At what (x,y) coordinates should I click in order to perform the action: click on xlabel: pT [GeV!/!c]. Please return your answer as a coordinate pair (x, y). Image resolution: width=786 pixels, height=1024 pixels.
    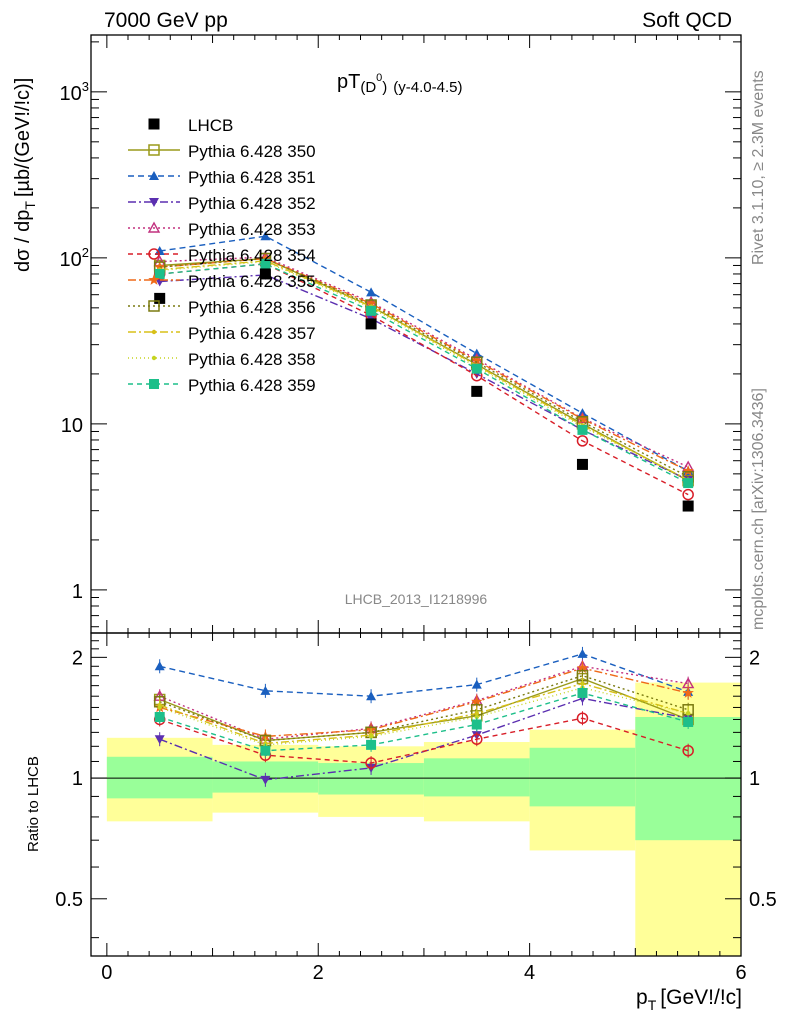
    Looking at the image, I should click on (689, 999).